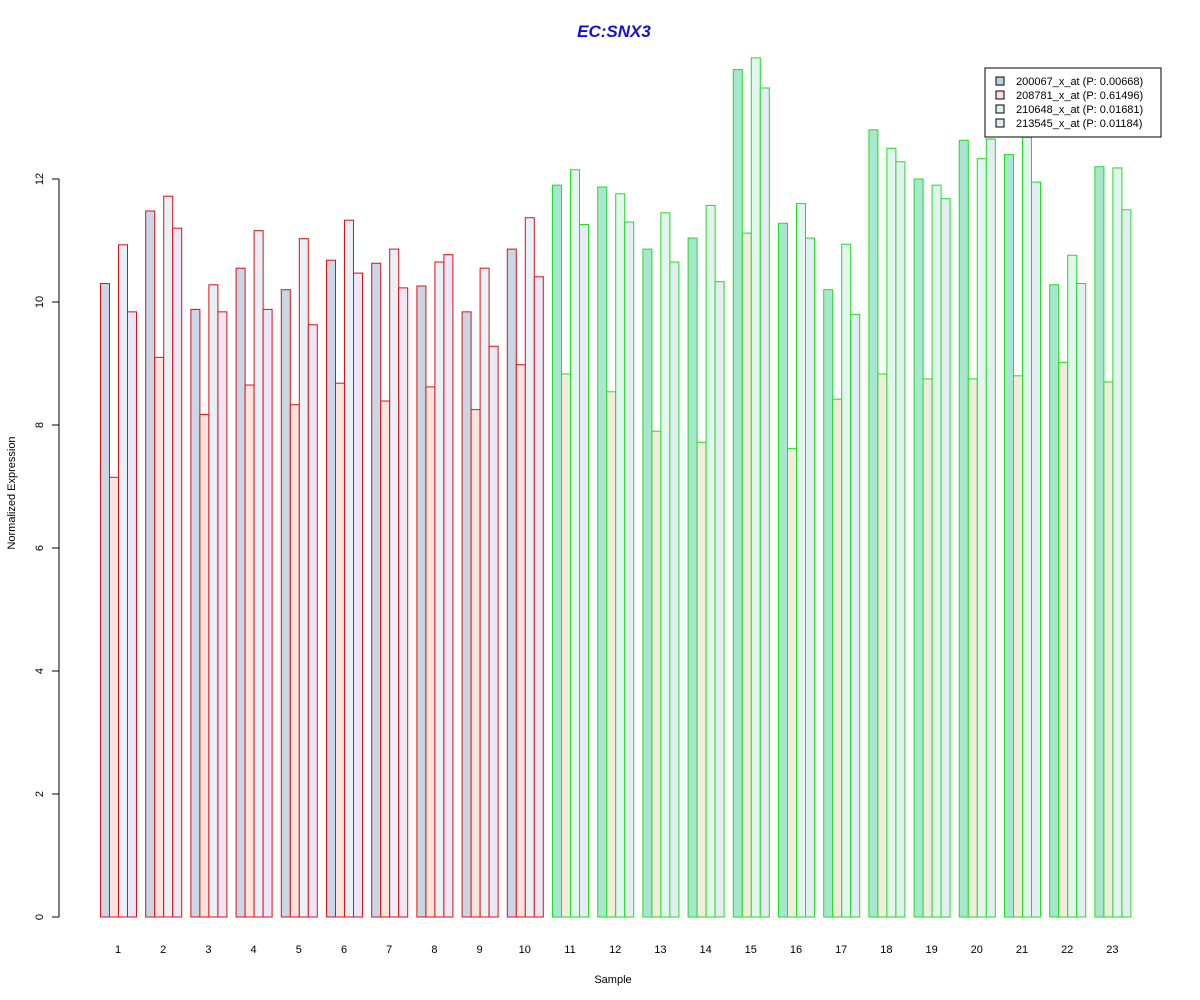 Image resolution: width=1200 pixels, height=1000 pixels. What do you see at coordinates (480, 950) in the screenshot?
I see `x-tick-label: 9` at bounding box center [480, 950].